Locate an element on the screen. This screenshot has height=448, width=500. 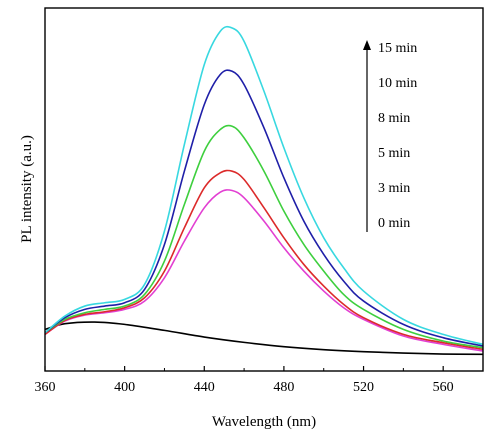
x-tick-label: 520 is located at coordinates (363, 387).